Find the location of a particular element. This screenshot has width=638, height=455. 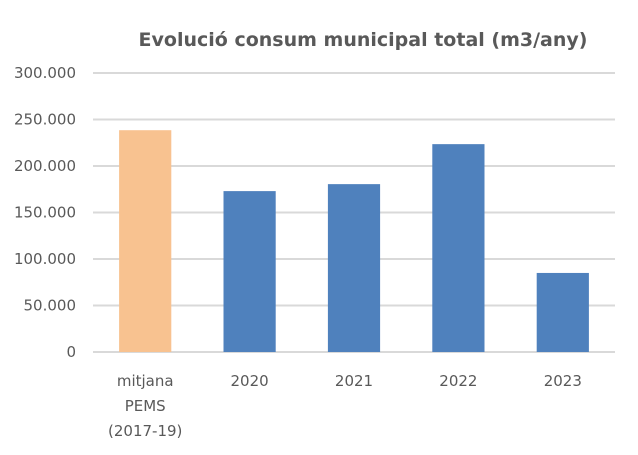

y-tick-label: 150.000 is located at coordinates (45, 213).